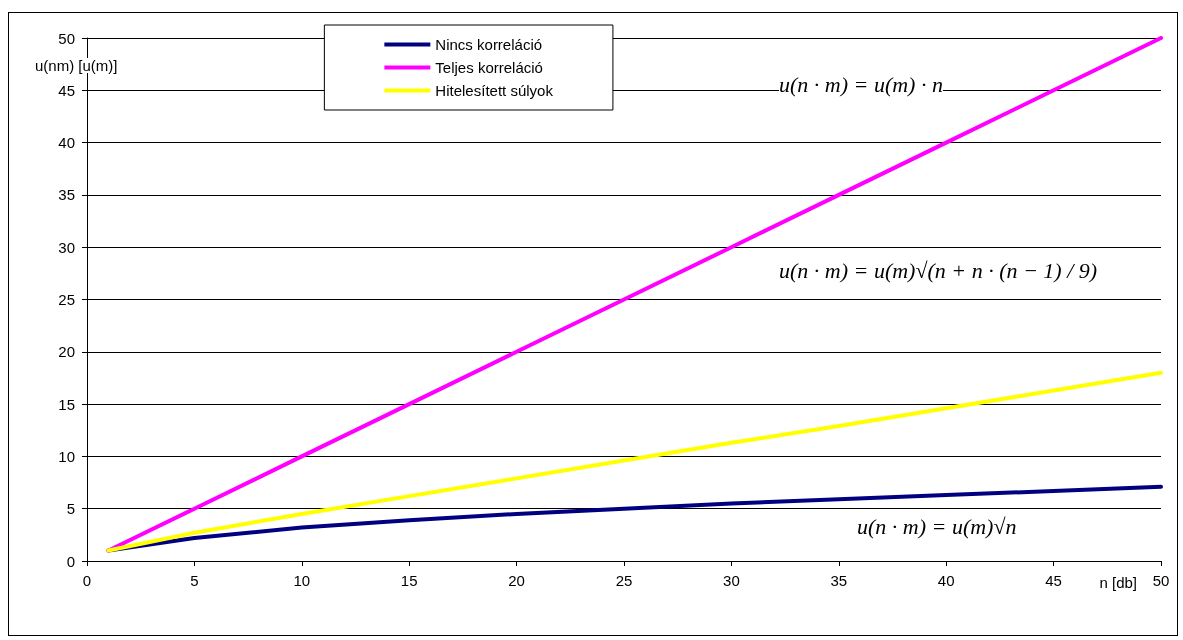 The image size is (1183, 640). I want to click on legend-label: Hitelesített súlyok, so click(494, 90).